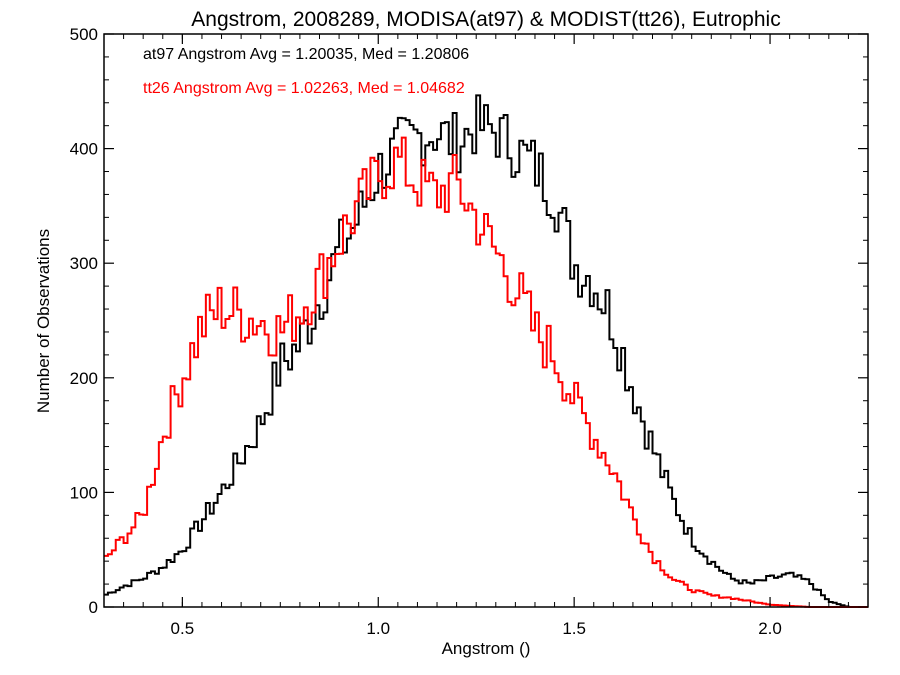 This screenshot has height=675, width=900. What do you see at coordinates (84, 378) in the screenshot?
I see `y-tick-label: 200` at bounding box center [84, 378].